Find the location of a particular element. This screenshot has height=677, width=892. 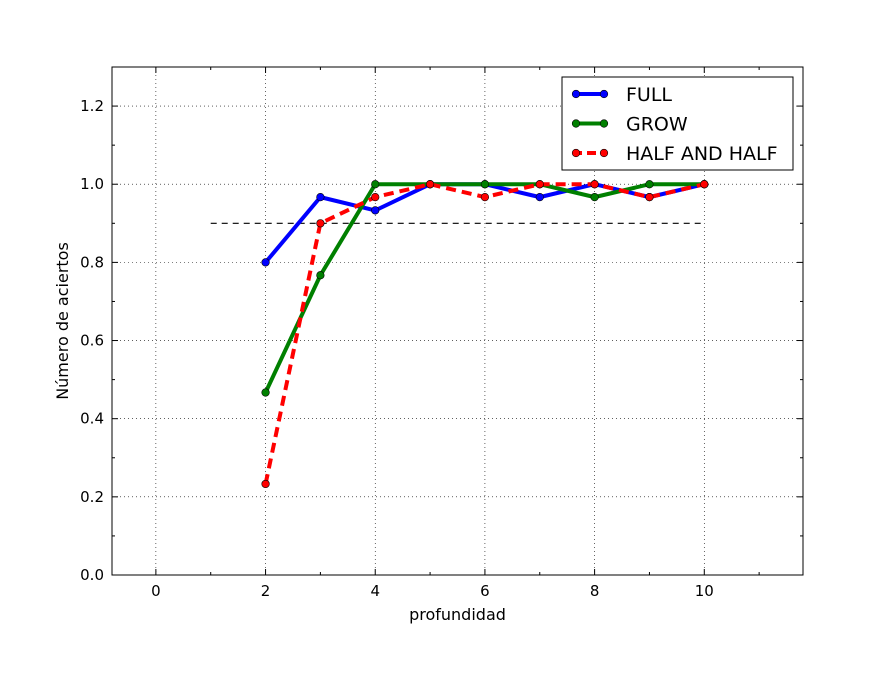

x-tick-label: 10 is located at coordinates (704, 591).